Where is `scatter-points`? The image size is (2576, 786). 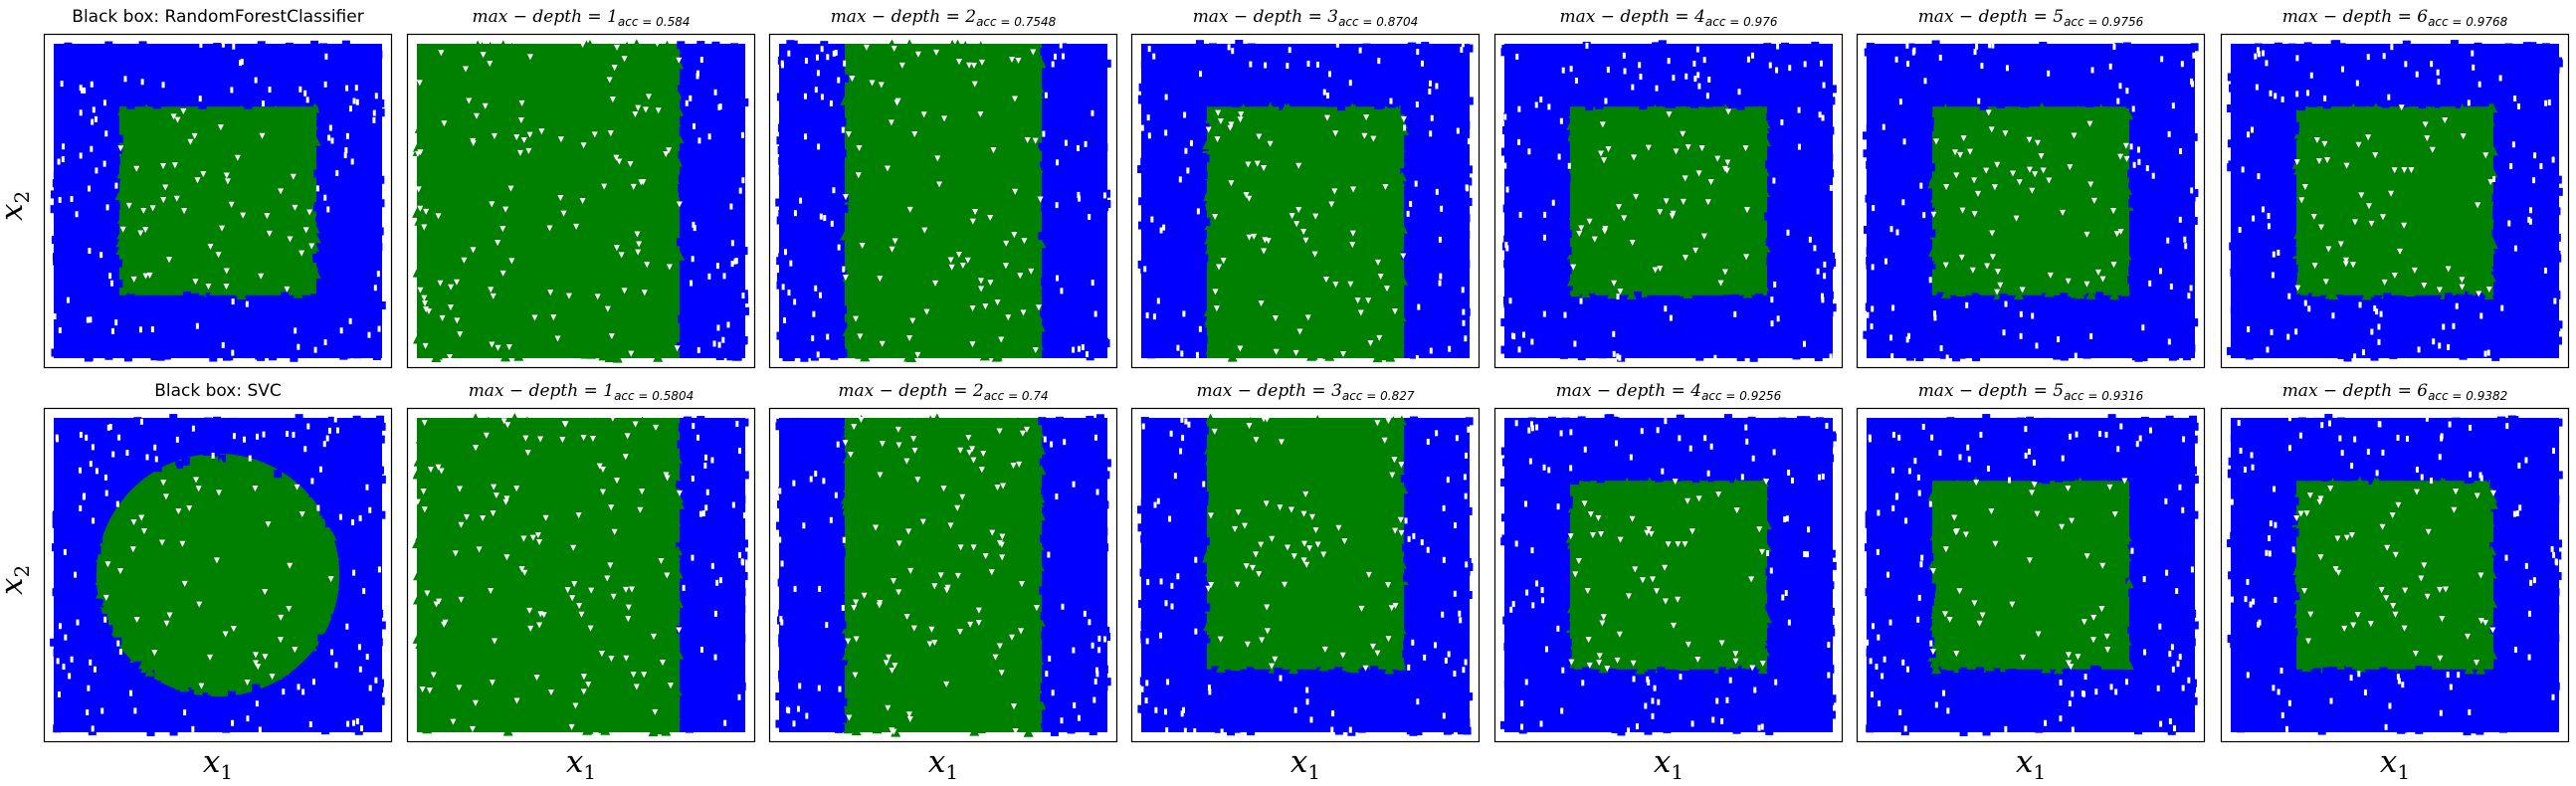 scatter-points is located at coordinates (1668, 201).